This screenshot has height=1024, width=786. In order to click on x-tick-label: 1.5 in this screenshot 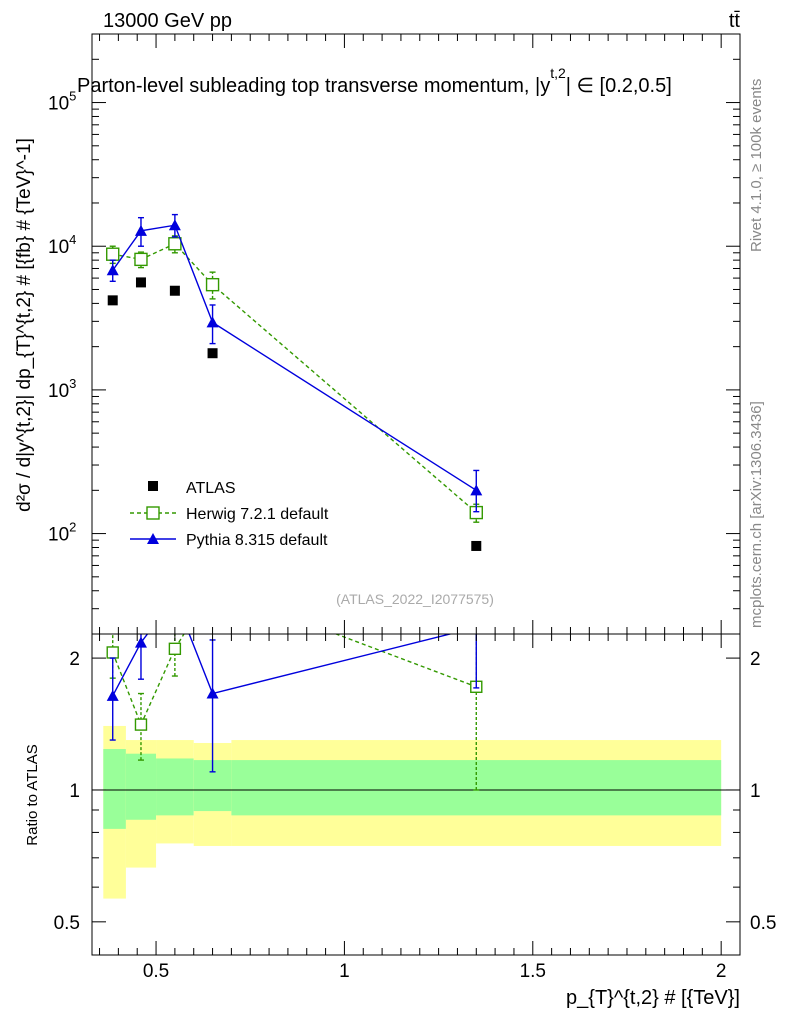, I will do `click(533, 971)`.